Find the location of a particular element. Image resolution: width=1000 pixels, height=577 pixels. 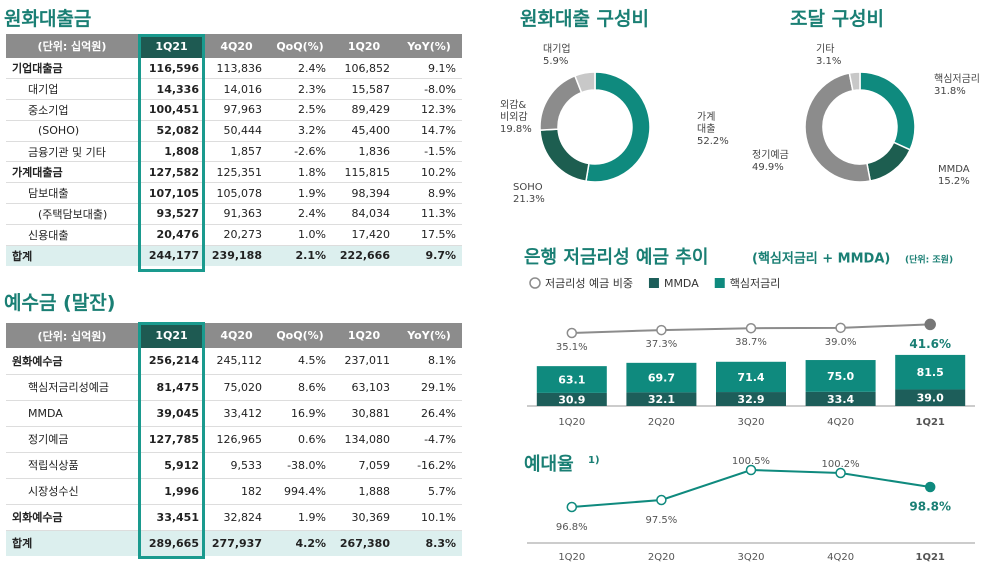

cell: 14,336 is located at coordinates (171, 89).